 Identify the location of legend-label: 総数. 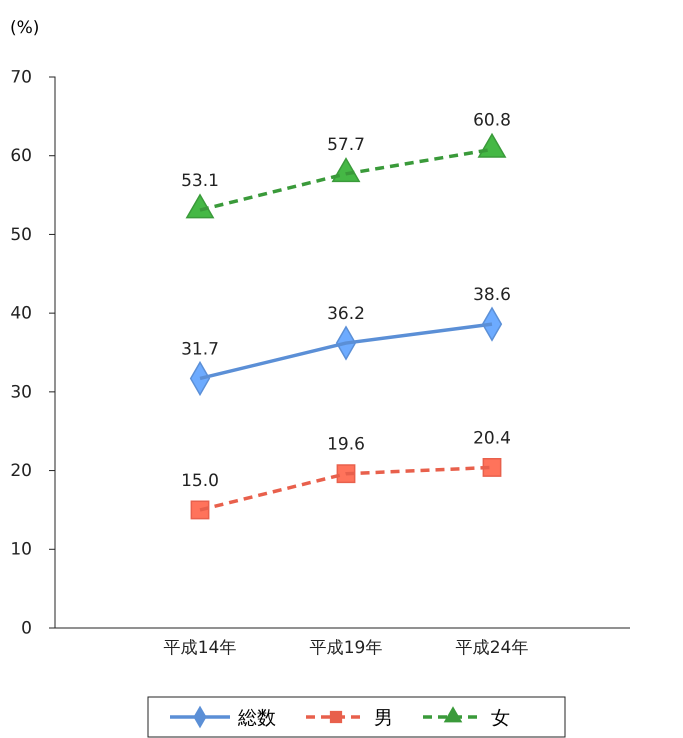
(256, 718).